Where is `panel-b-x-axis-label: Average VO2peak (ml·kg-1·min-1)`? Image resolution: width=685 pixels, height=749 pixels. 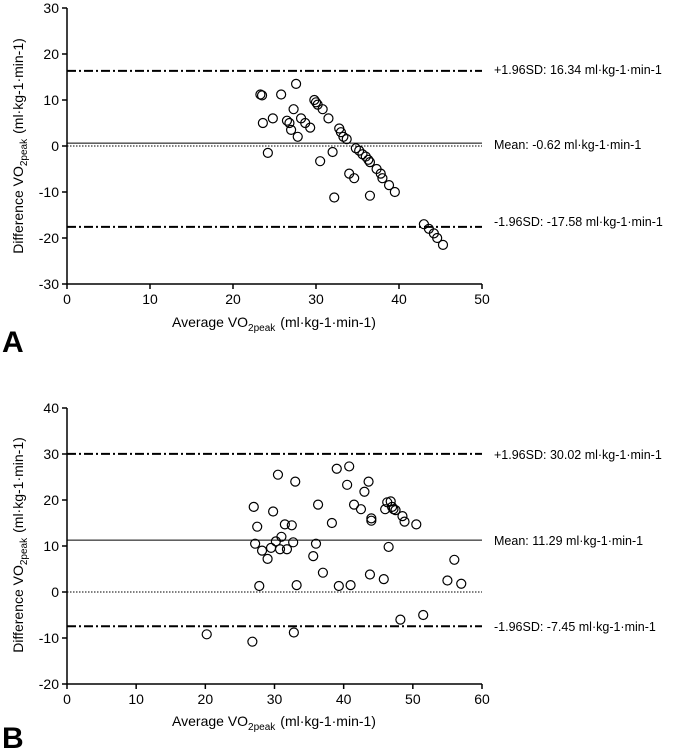 panel-b-x-axis-label: Average VO2peak (ml·kg-1·min-1) is located at coordinates (274, 723).